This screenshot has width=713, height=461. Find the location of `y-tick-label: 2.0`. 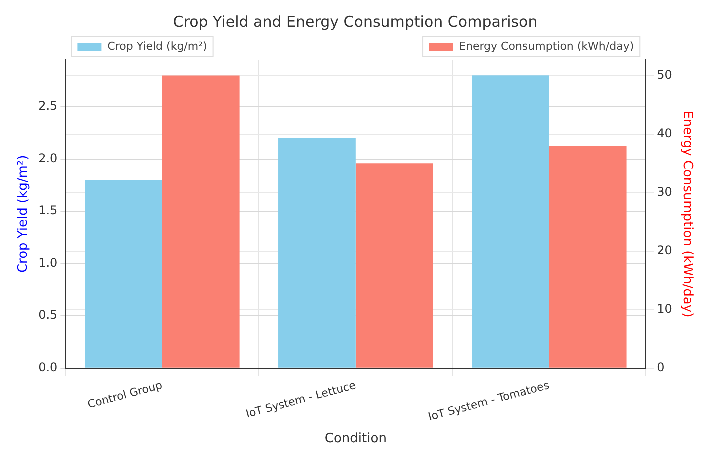

y-tick-label: 2.0 is located at coordinates (48, 158).